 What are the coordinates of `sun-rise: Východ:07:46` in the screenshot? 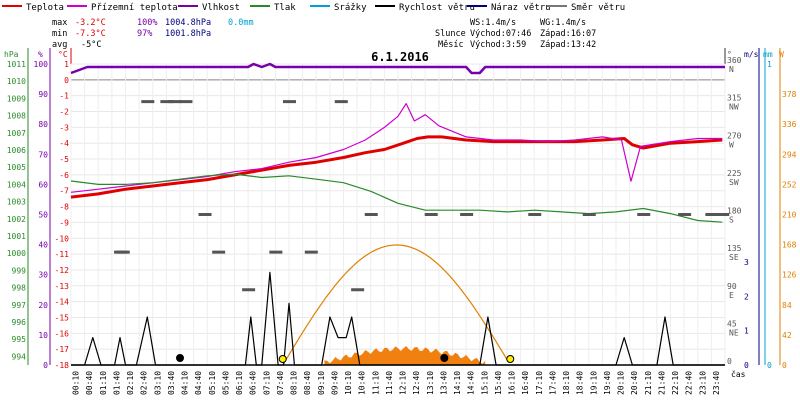 It's located at (500, 34).